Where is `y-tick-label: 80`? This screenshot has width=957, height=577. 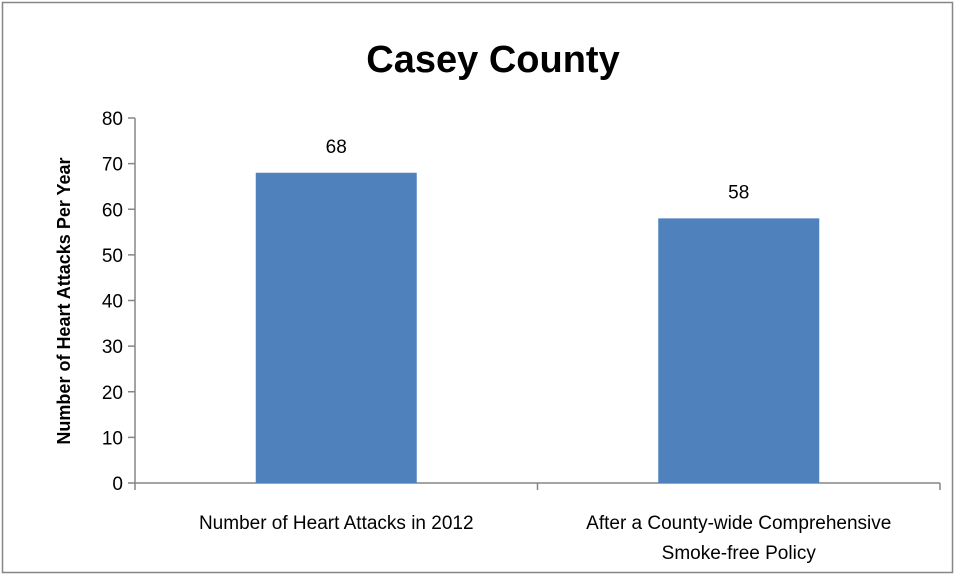 y-tick-label: 80 is located at coordinates (112, 119).